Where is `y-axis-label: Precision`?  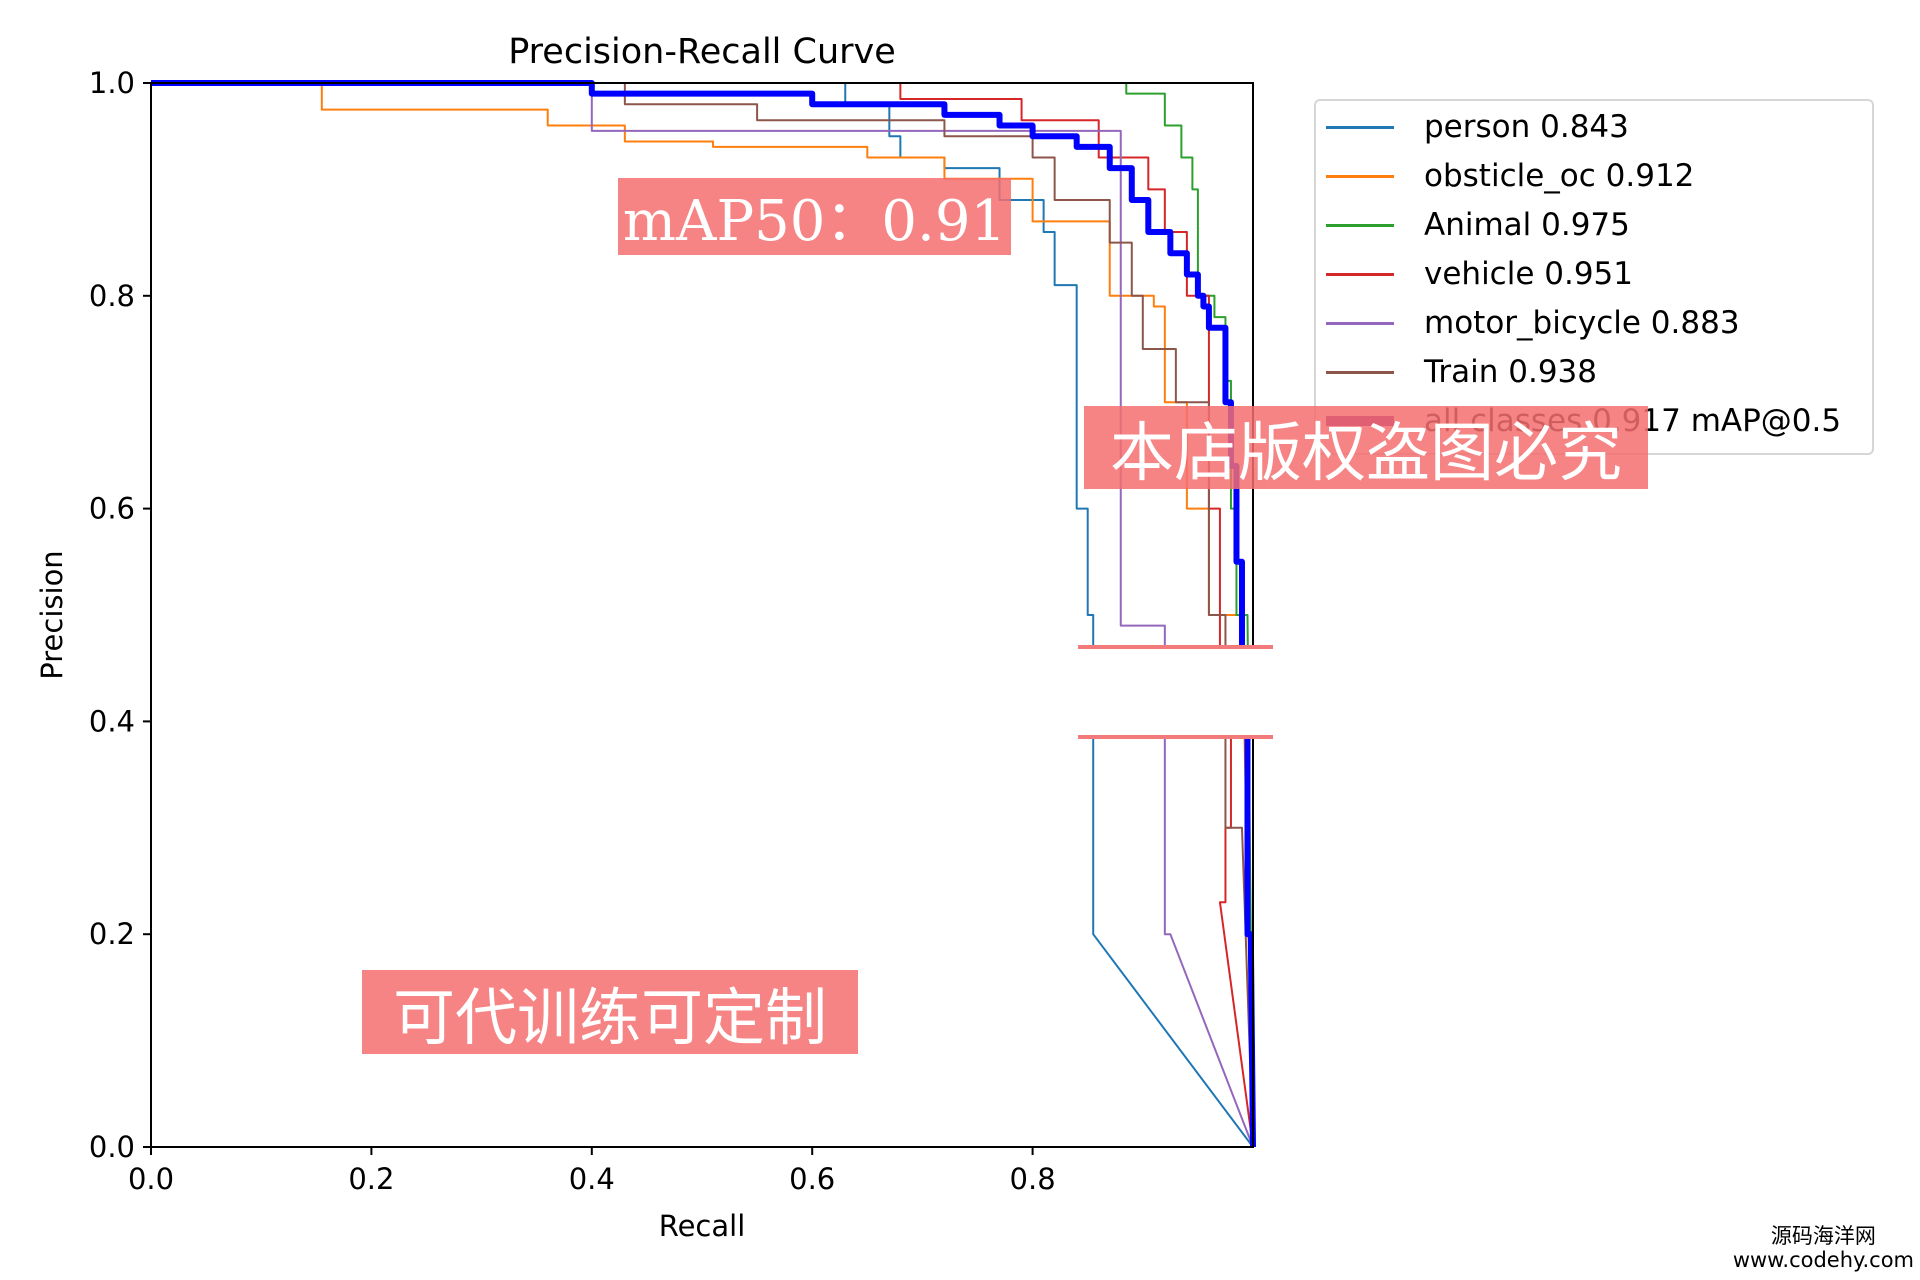
y-axis-label: Precision is located at coordinates (52, 614).